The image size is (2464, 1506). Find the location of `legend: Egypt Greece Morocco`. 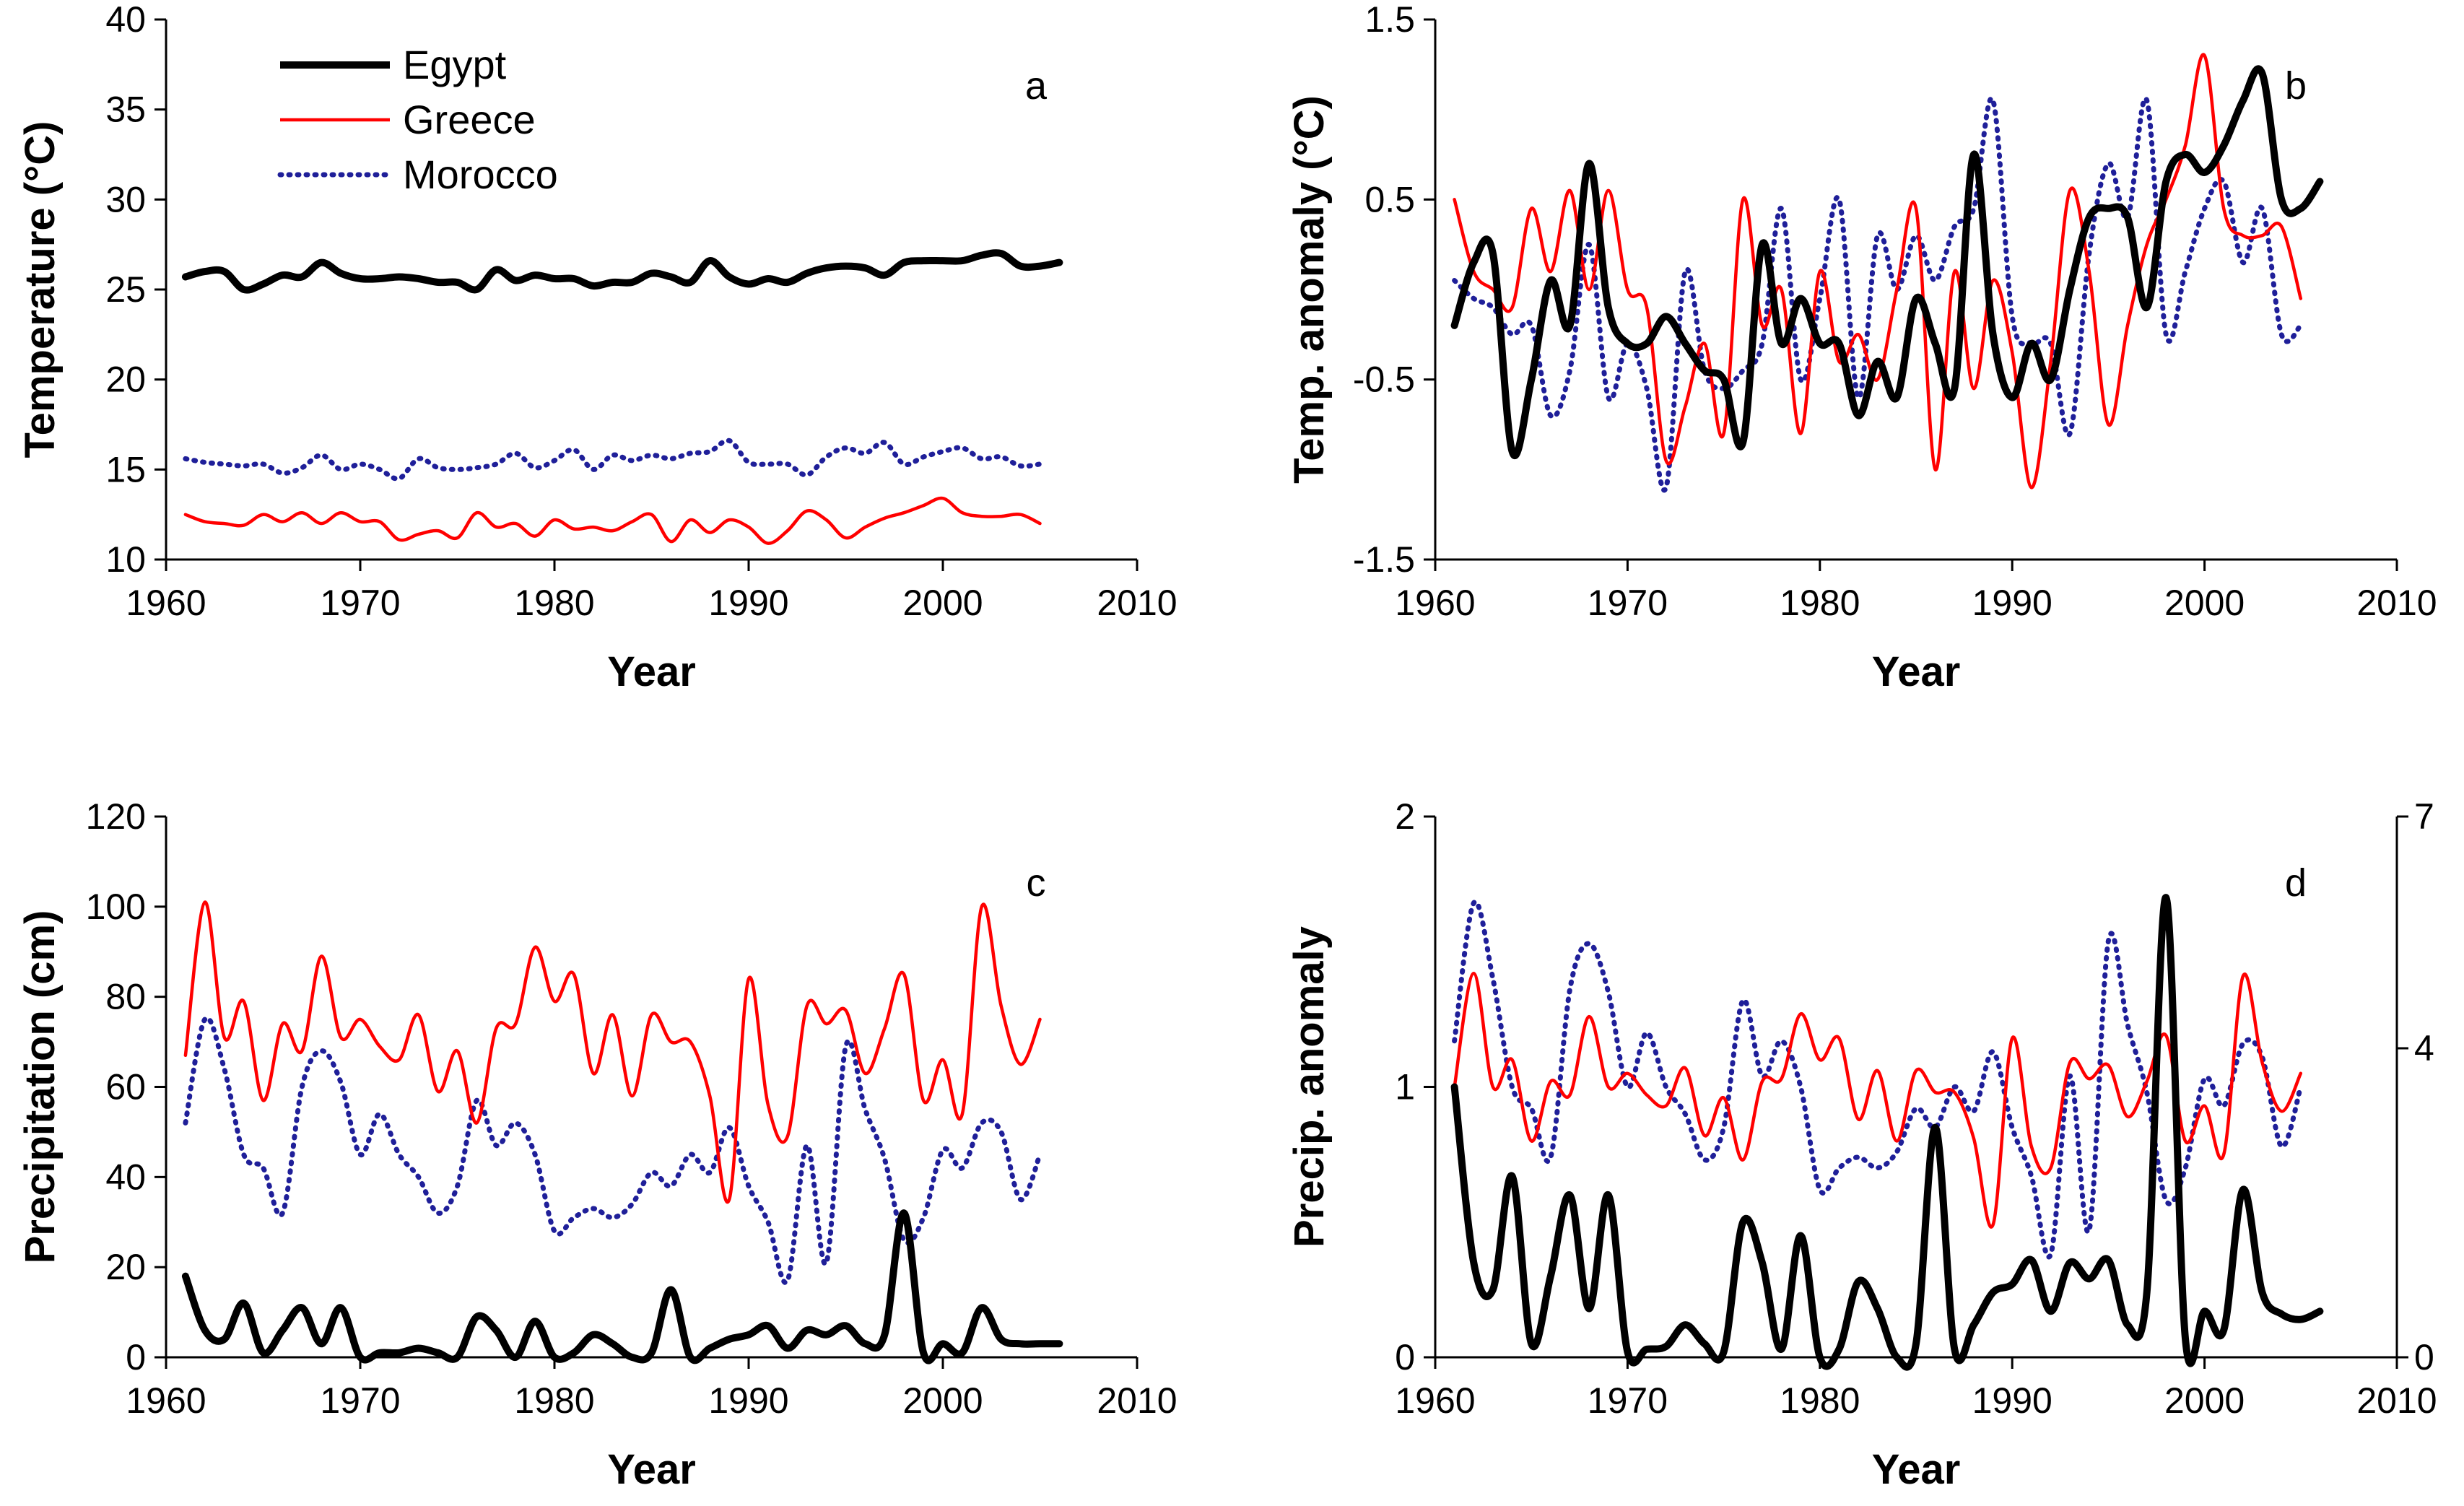

legend: Egypt Greece Morocco is located at coordinates (417, 119).